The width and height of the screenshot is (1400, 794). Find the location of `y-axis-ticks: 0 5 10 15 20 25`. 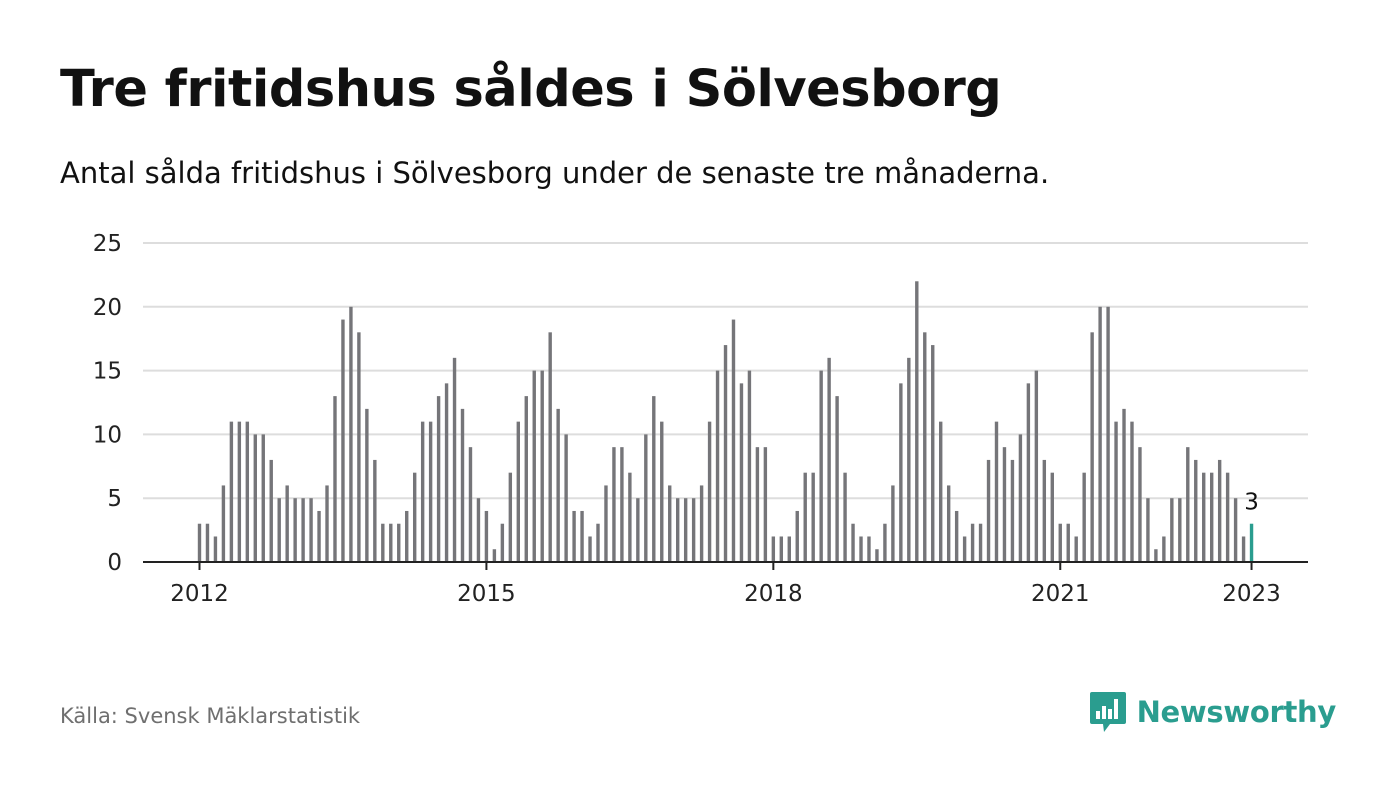

y-axis-ticks: 0 5 10 15 20 25 is located at coordinates (107, 403).